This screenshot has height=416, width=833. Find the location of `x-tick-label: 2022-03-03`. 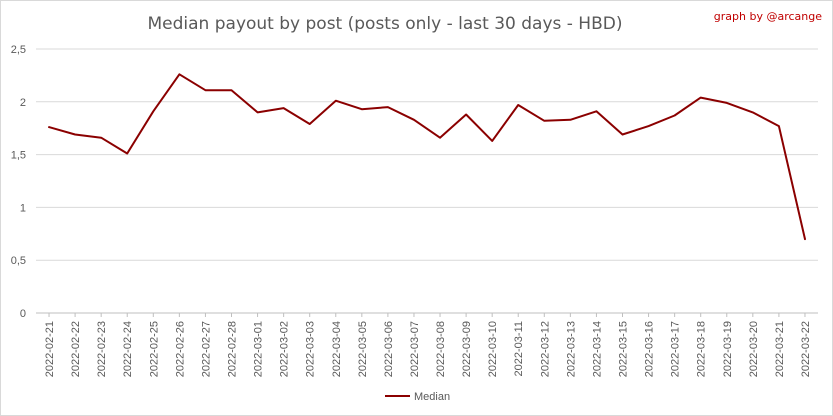

x-tick-label: 2022-03-03 is located at coordinates (311, 349).